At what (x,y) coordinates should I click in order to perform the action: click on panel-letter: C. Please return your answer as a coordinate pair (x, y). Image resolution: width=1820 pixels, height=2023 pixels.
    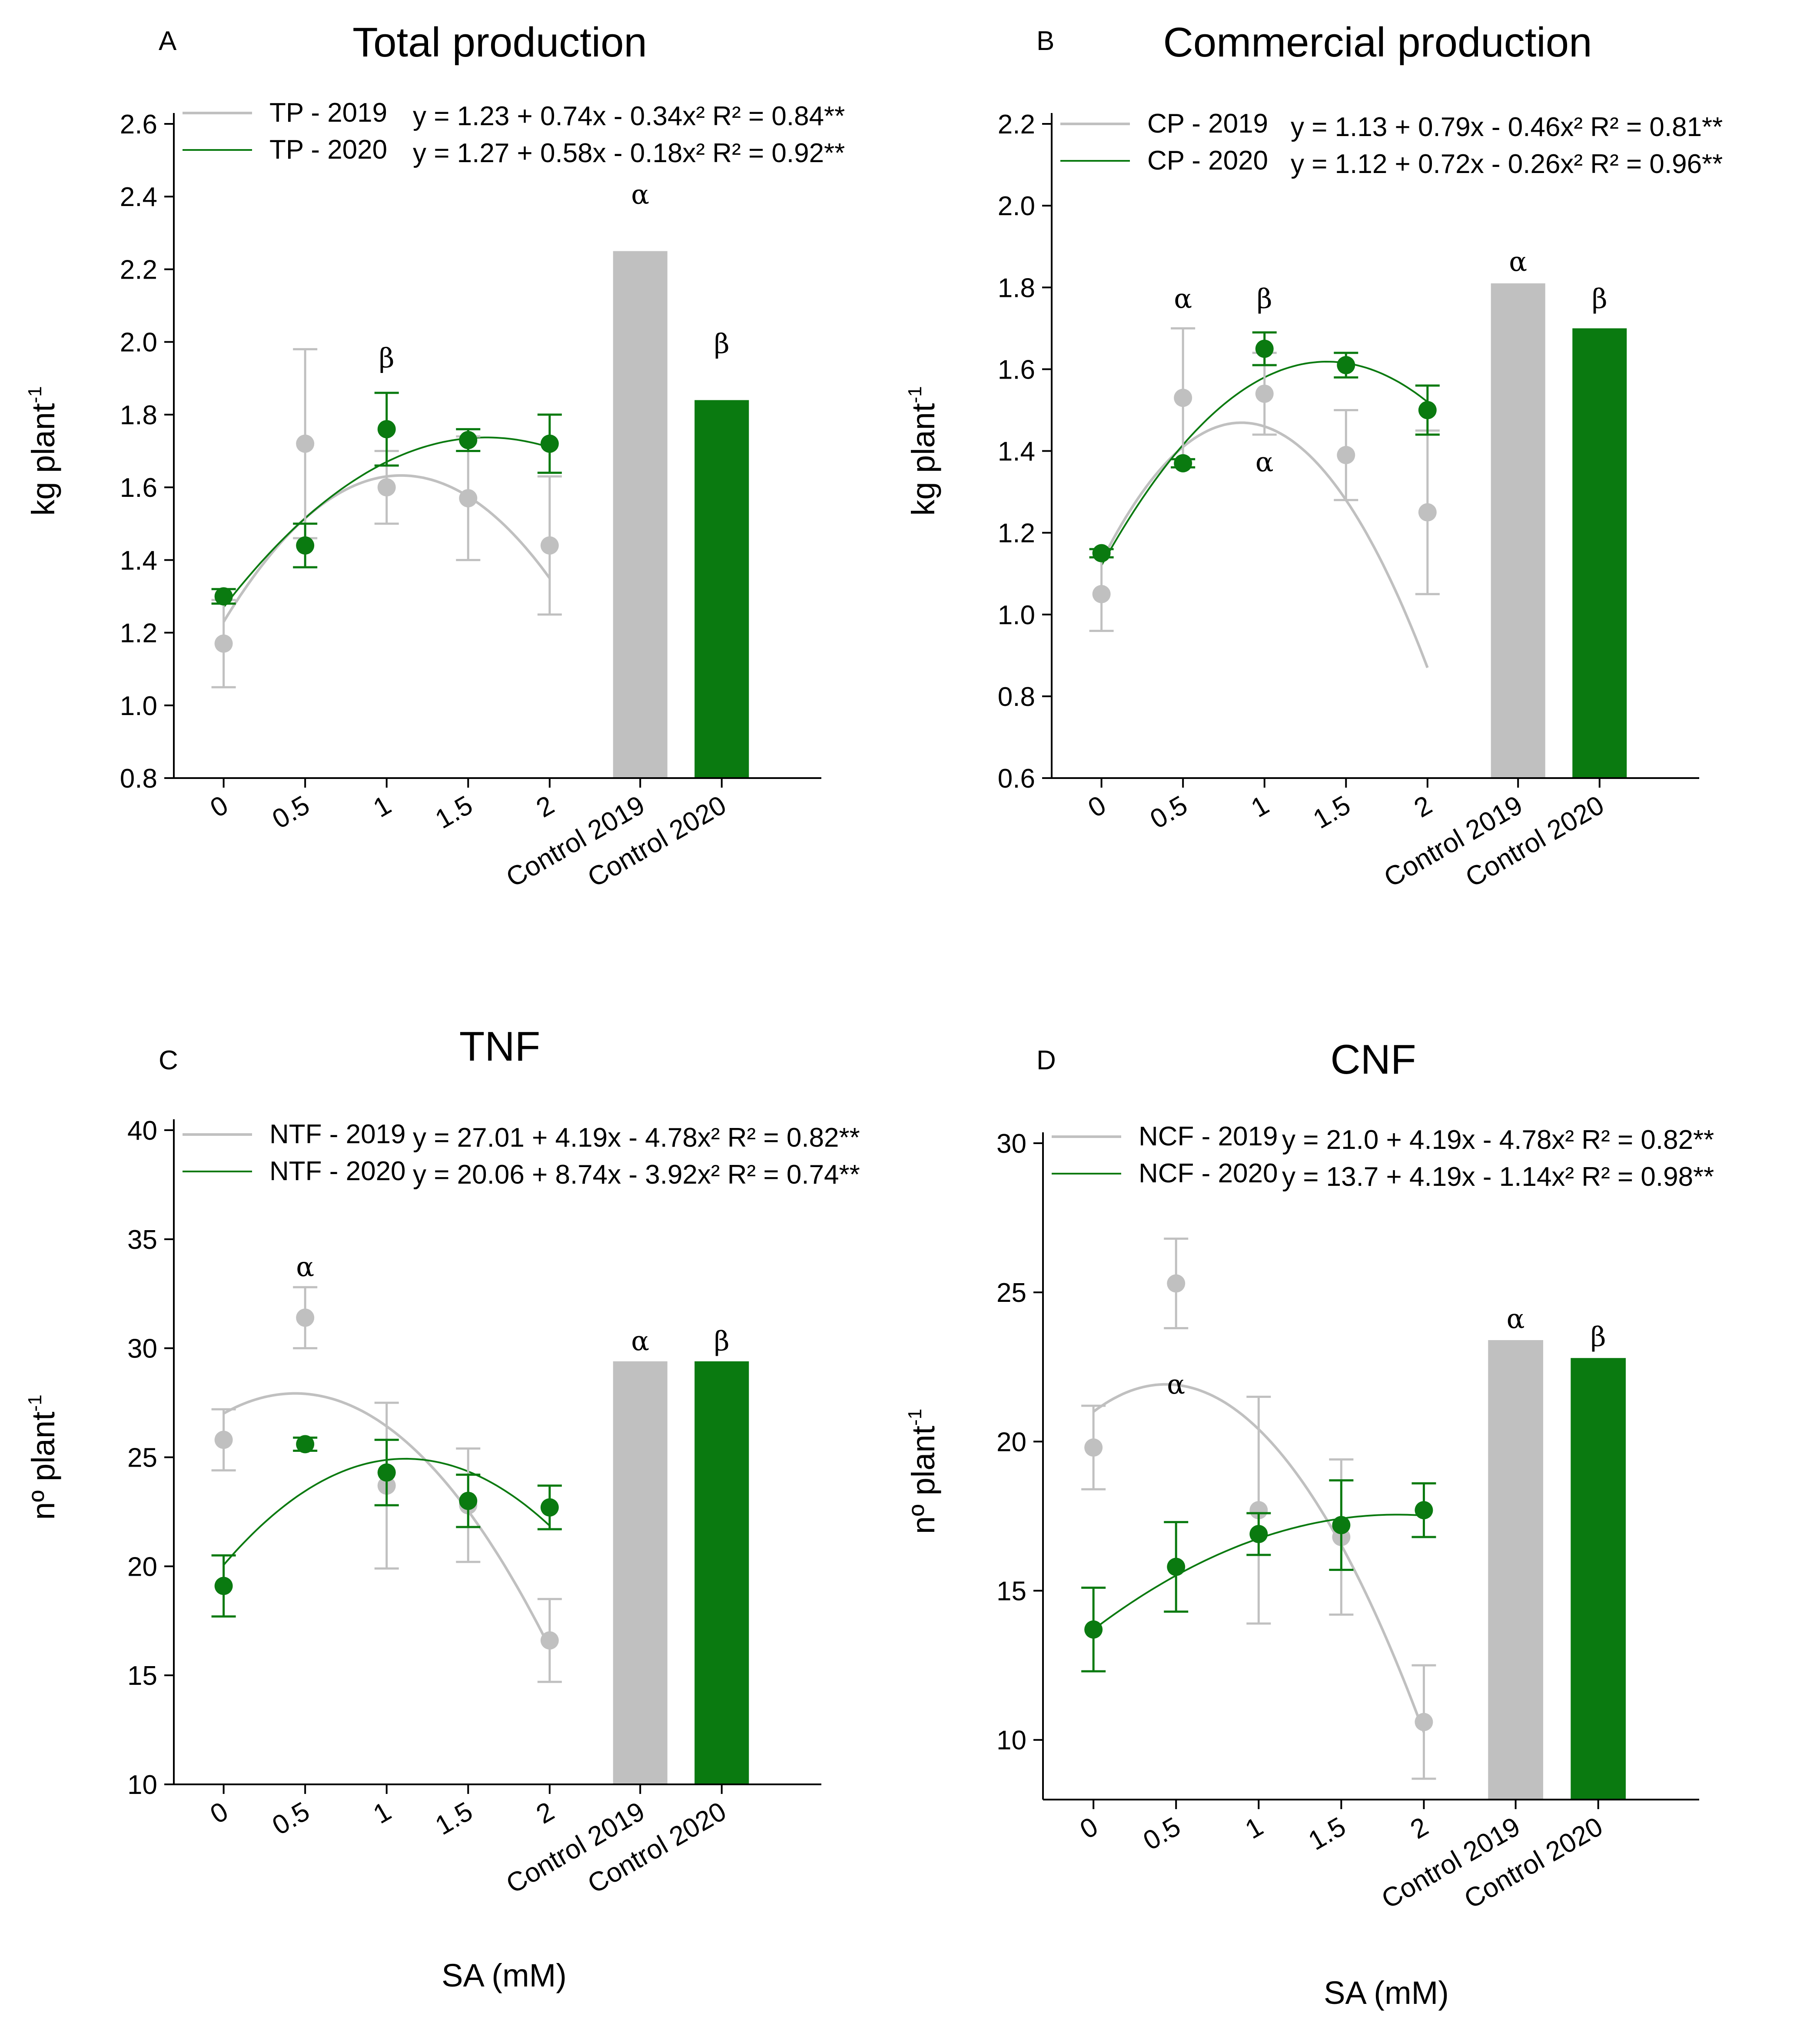
    Looking at the image, I should click on (168, 1060).